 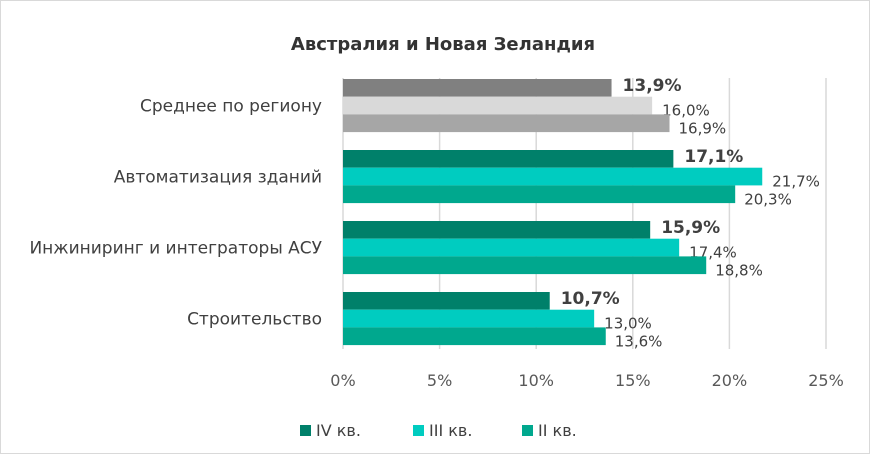 I want to click on data-label: 10,7%, so click(x=590, y=299).